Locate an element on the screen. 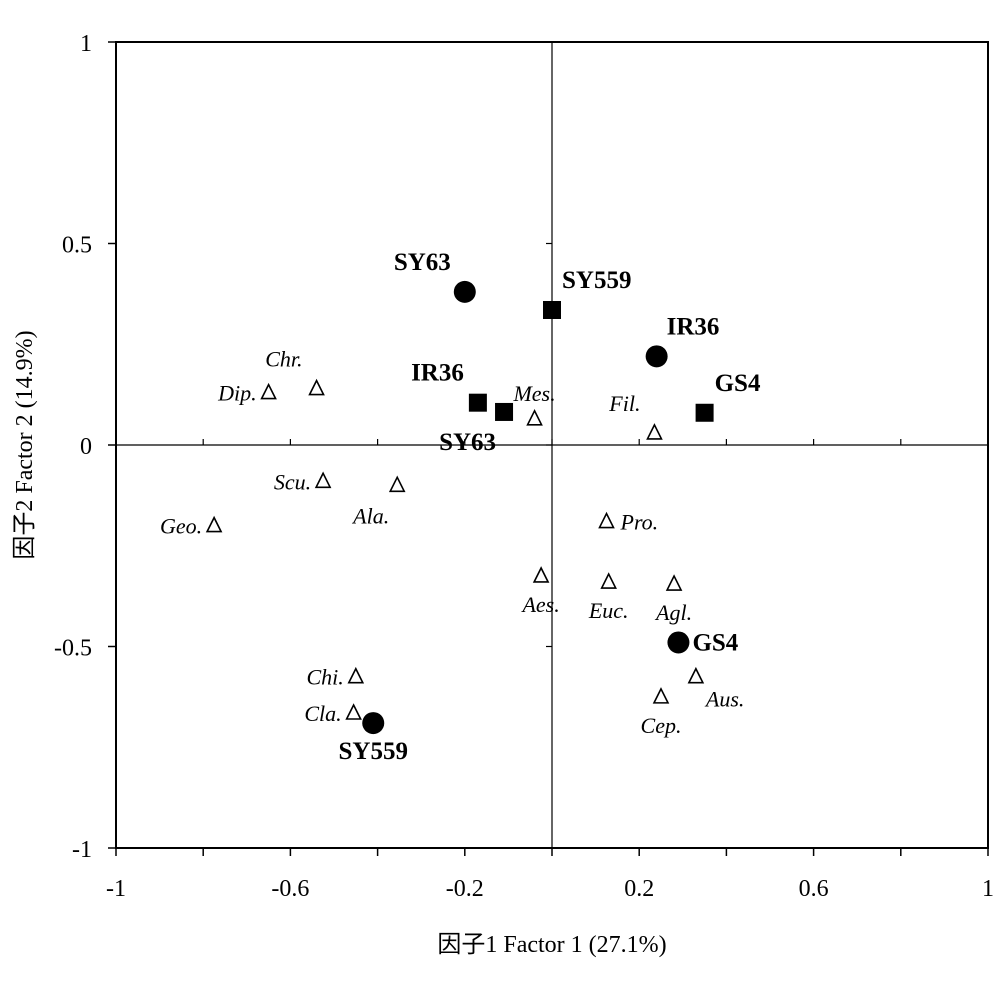 Image resolution: width=1000 pixels, height=982 pixels. point-label: Mes. is located at coordinates (533, 393).